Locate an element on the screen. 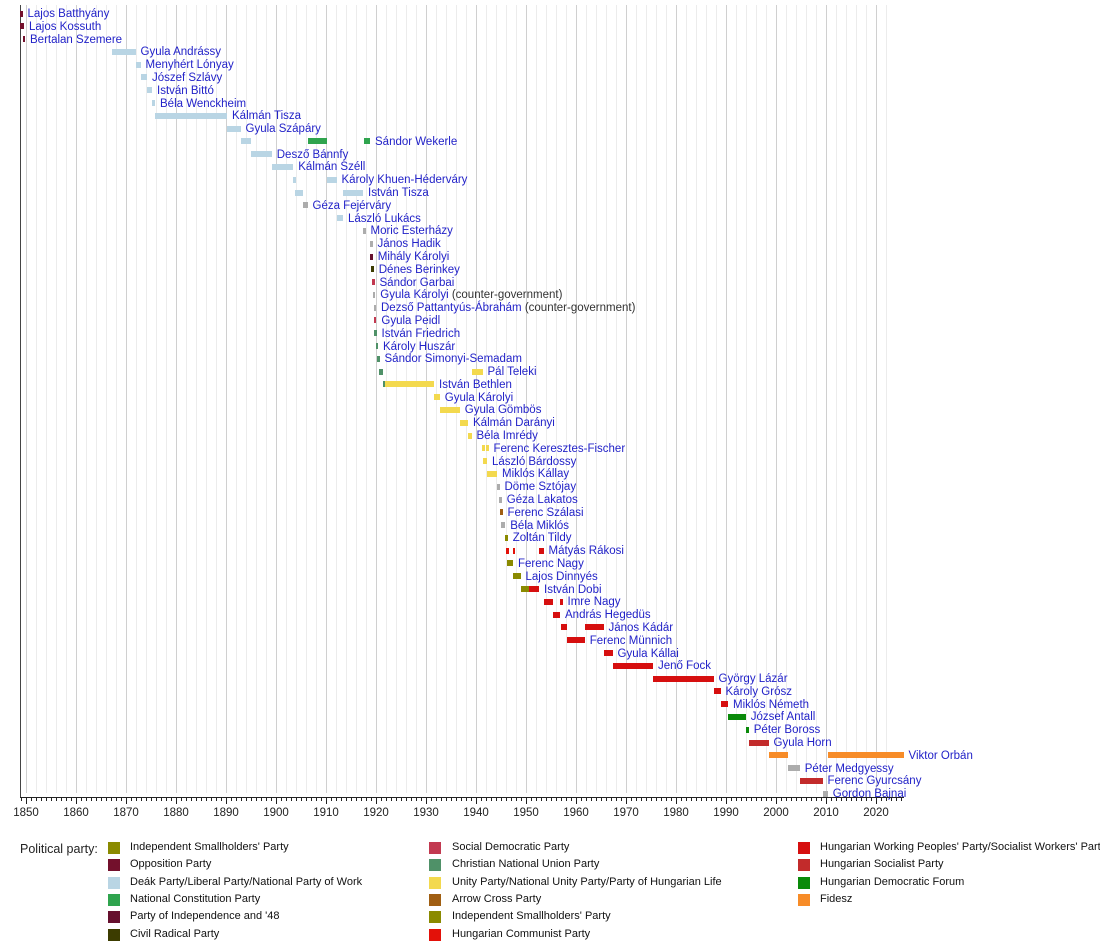  x-axis-tick-label: 1910 is located at coordinates (326, 813).